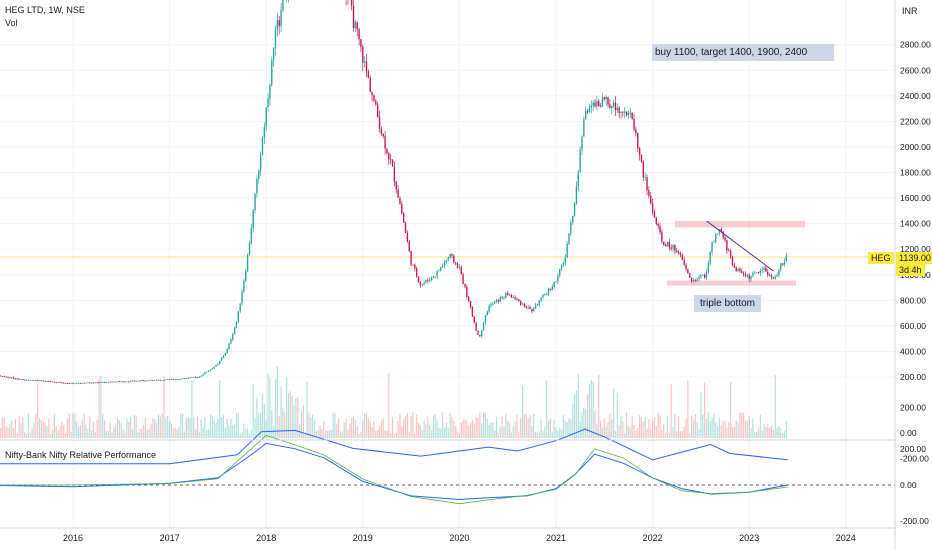 This screenshot has width=932, height=550. Describe the element at coordinates (393, 401) in the screenshot. I see `volume-pane` at that location.